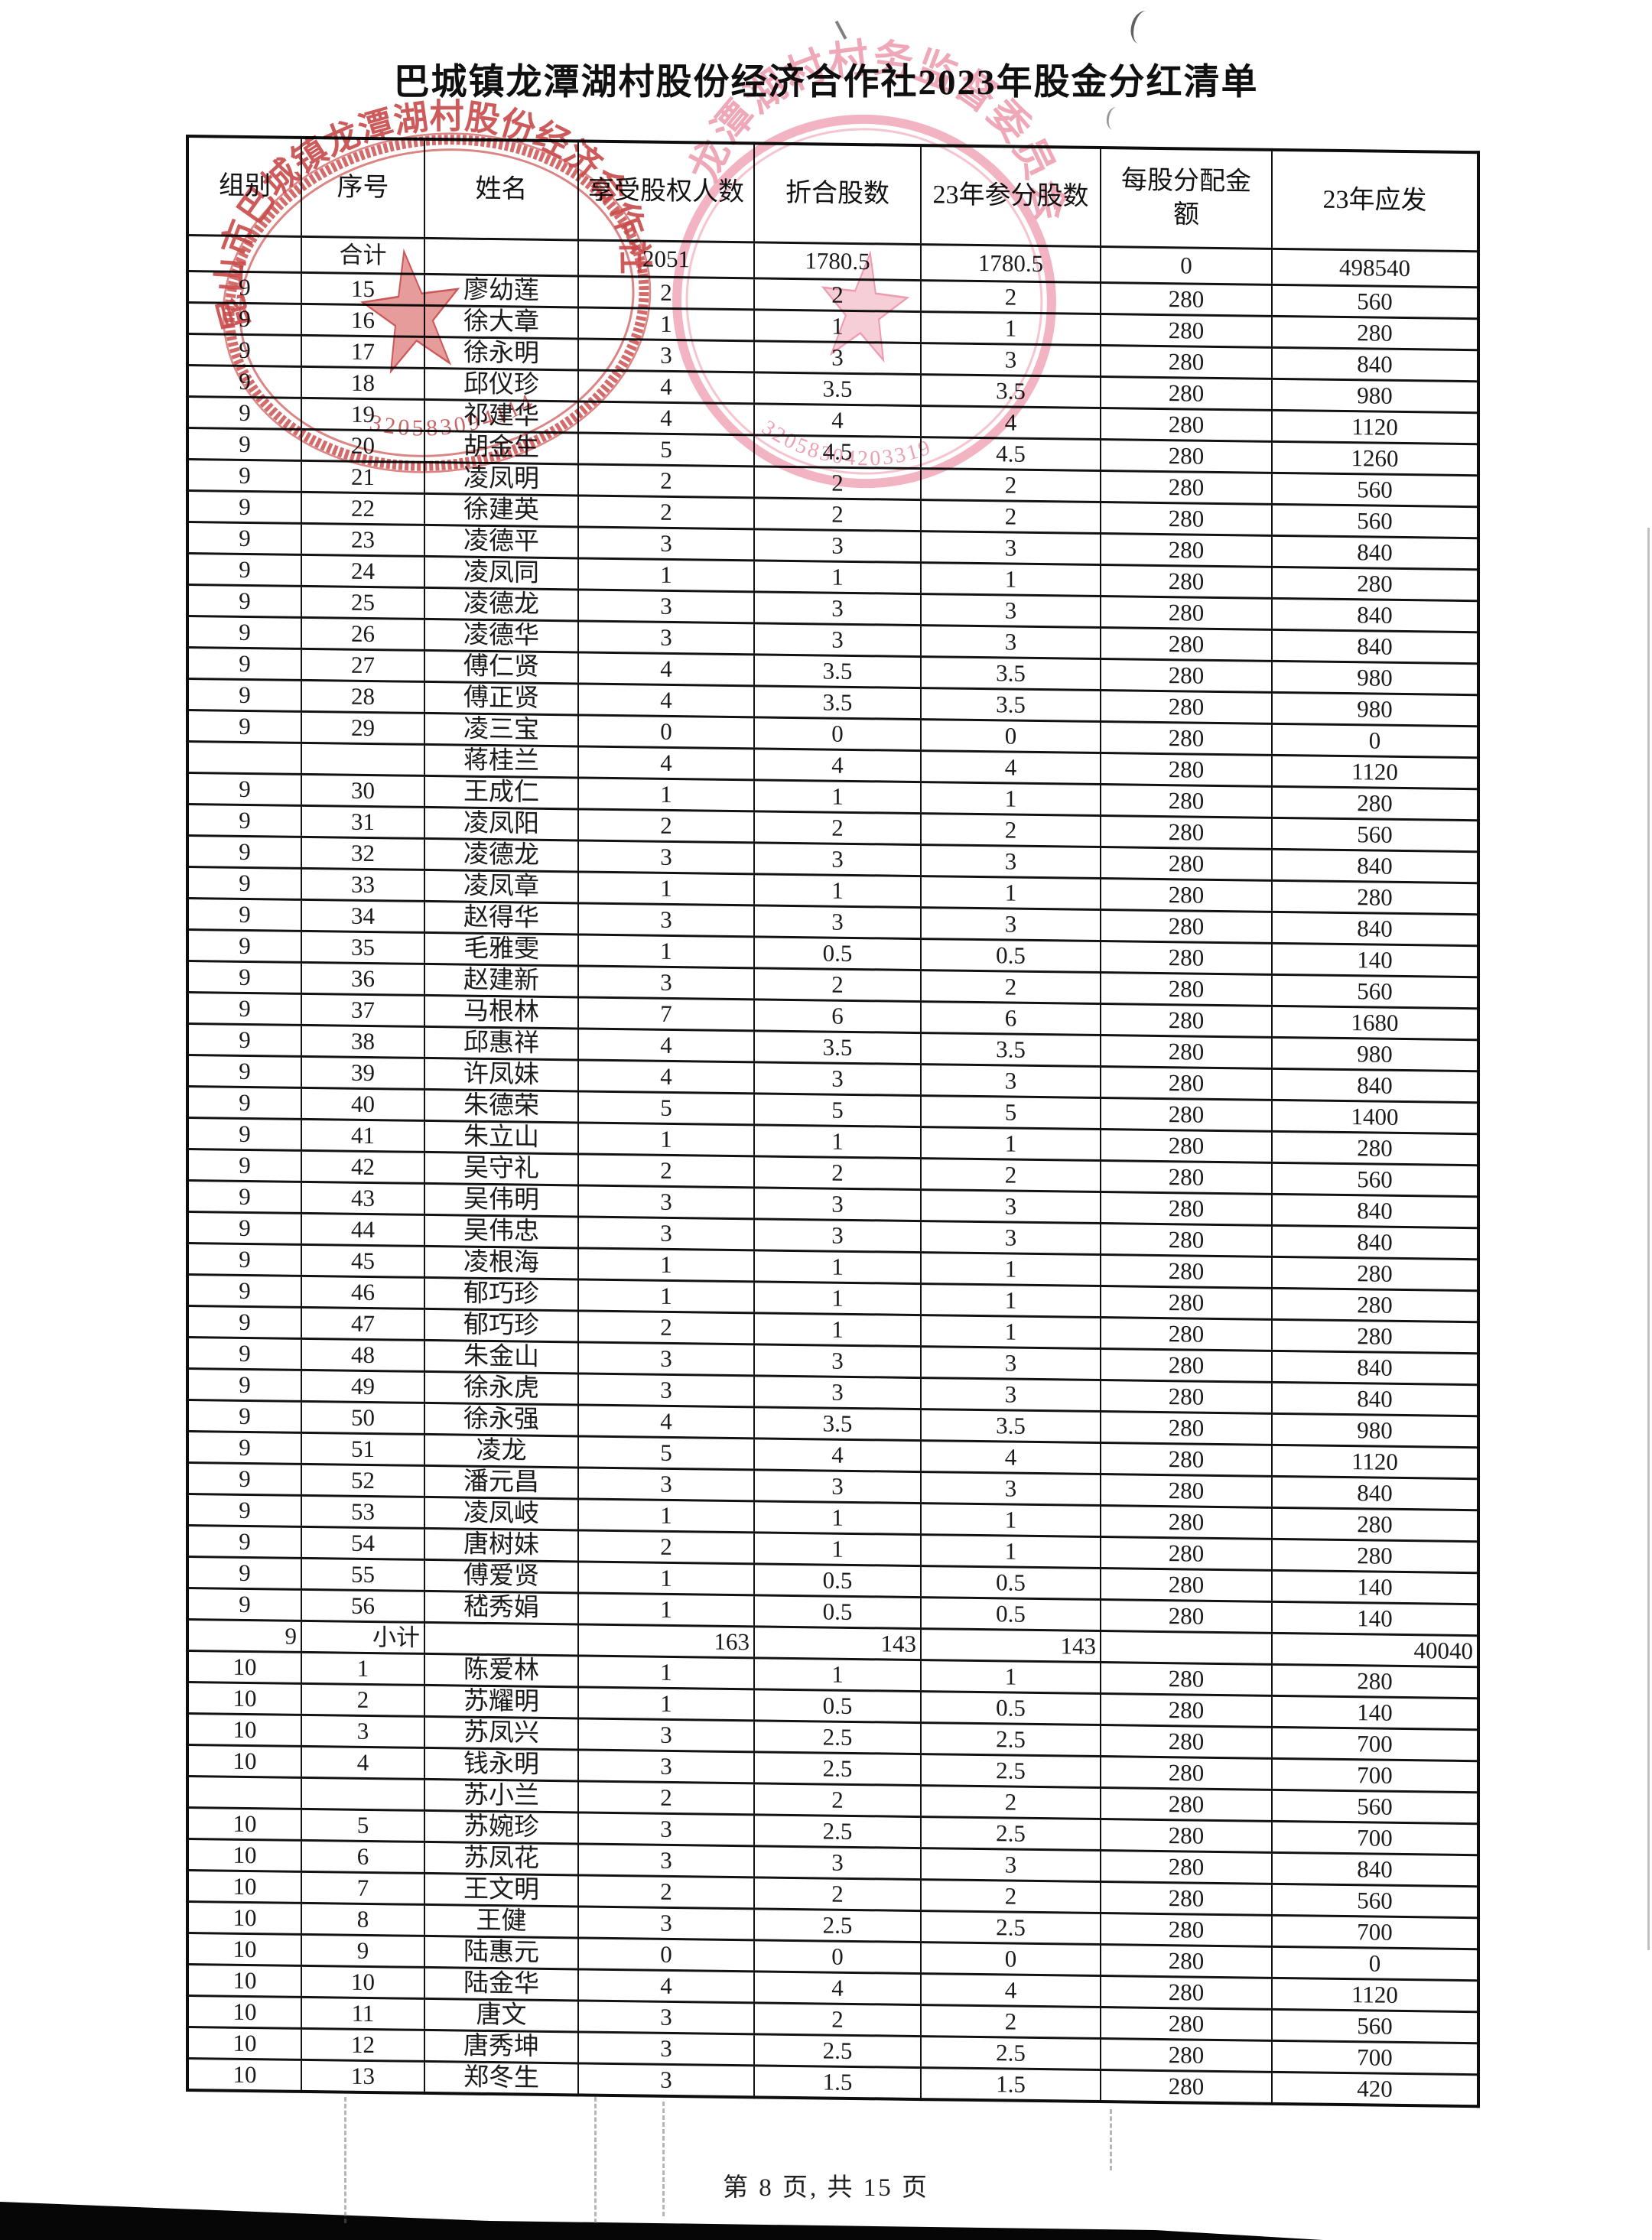 The height and width of the screenshot is (2240, 1652). I want to click on holders-cell: 2, so click(666, 1891).